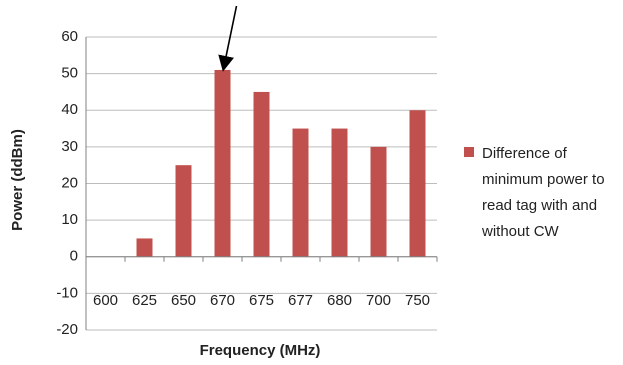  I want to click on y-tick-labels: 60 50 40 30 20 10 0 -10 -20, so click(67, 183).